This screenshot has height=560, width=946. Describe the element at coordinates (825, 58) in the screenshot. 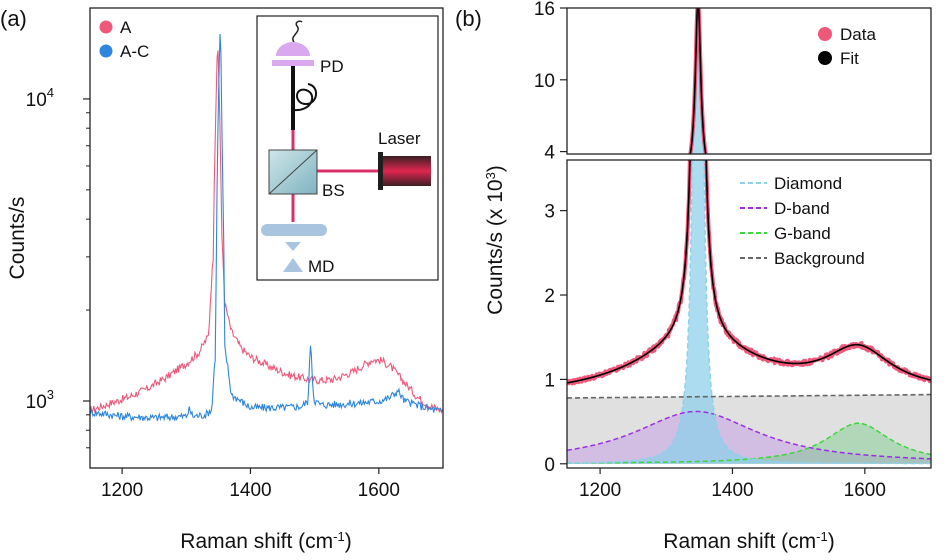

I see `legend-fit-marker` at that location.